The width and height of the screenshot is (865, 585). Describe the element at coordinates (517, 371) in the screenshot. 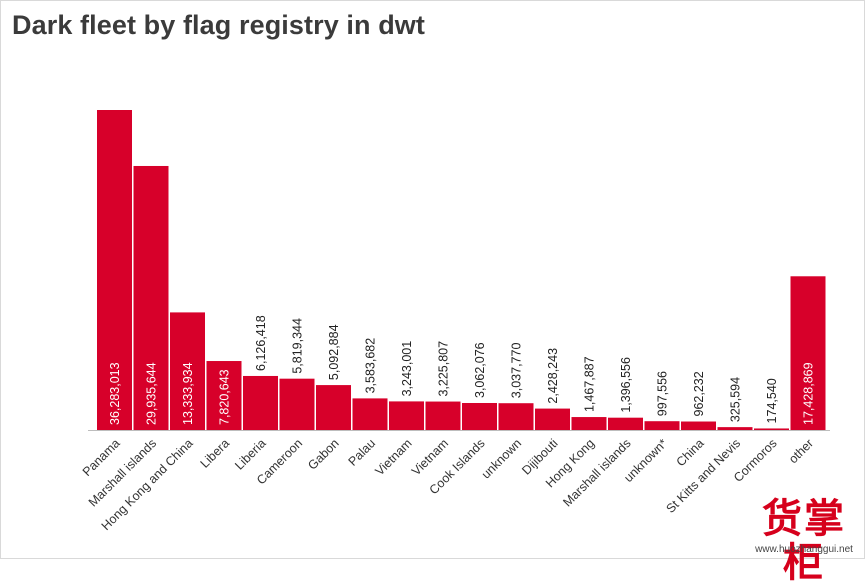

I see `bar-value-label: 3,037,770` at that location.